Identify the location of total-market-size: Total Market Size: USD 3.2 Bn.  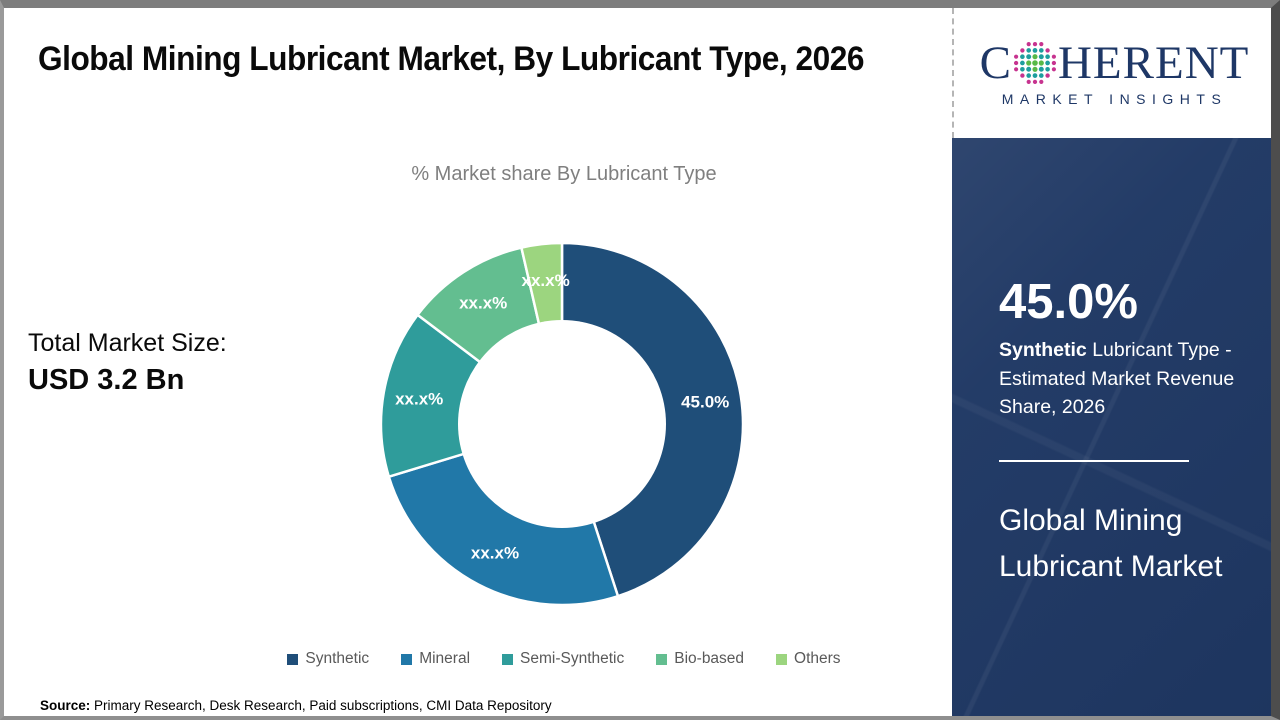
(127, 363).